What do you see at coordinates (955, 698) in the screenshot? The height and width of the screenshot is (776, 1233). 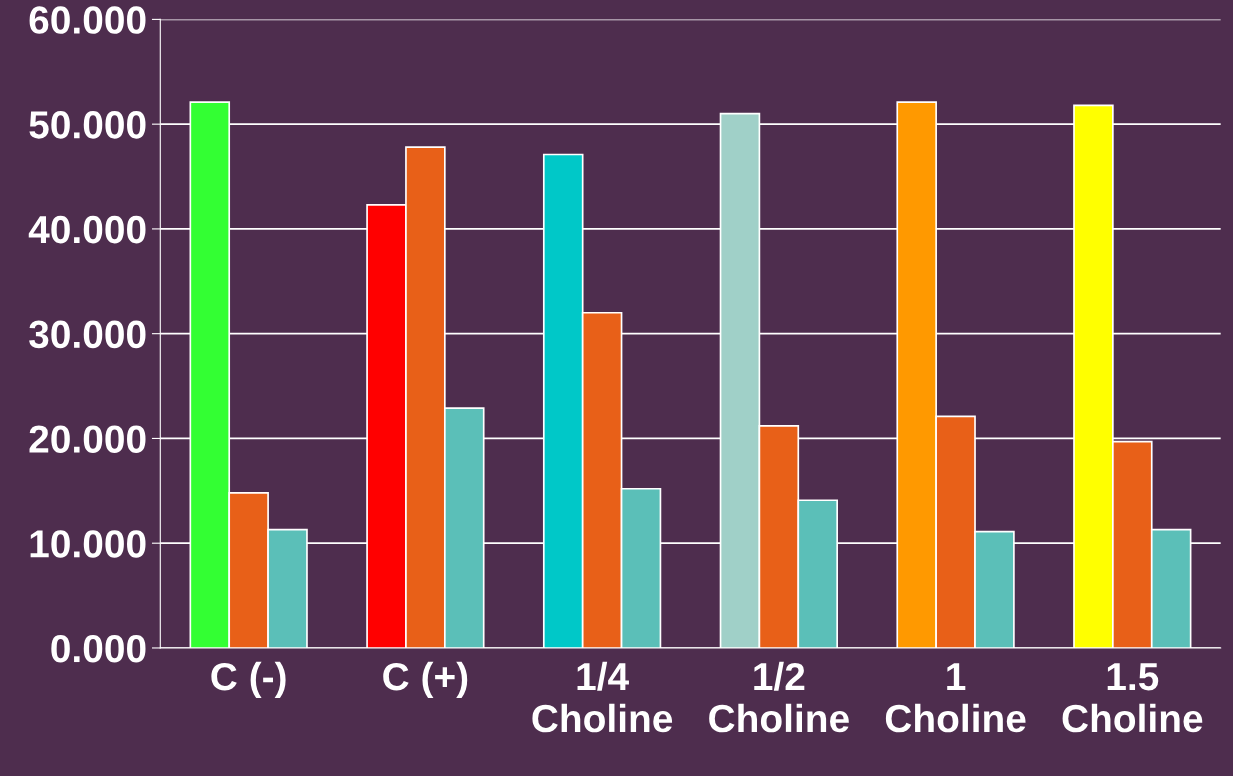 I see `x-tick-label: 1 Choline` at bounding box center [955, 698].